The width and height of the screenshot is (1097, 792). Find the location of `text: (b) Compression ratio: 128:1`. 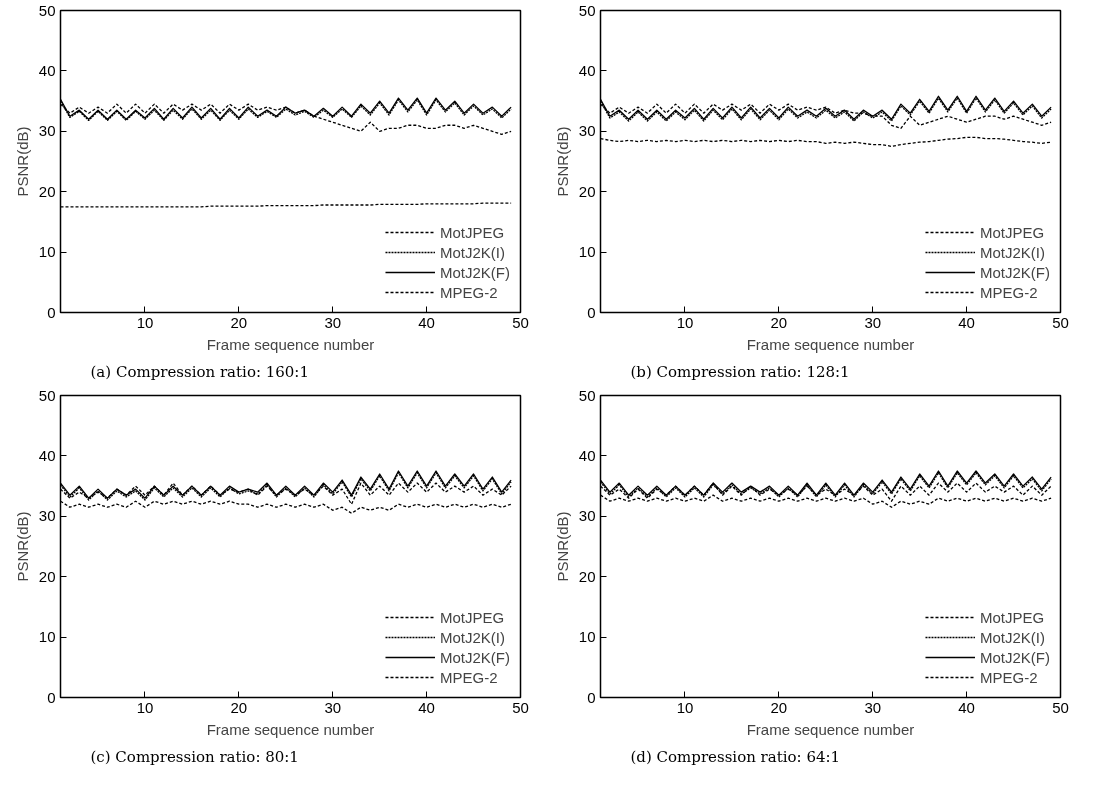

text: (b) Compression ratio: 128:1 is located at coordinates (740, 371).